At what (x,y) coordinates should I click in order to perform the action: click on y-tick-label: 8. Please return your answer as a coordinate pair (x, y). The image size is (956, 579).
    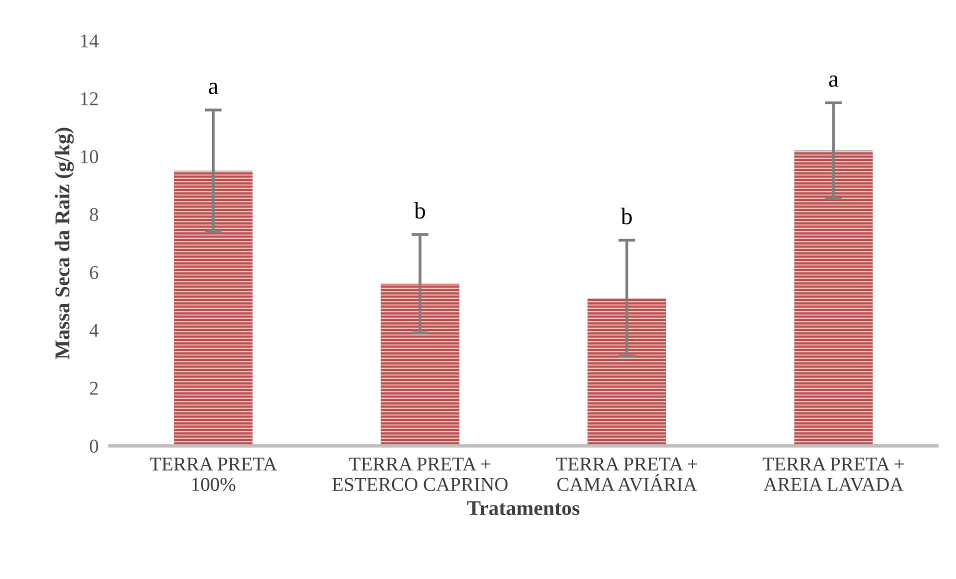
    Looking at the image, I should click on (94, 215).